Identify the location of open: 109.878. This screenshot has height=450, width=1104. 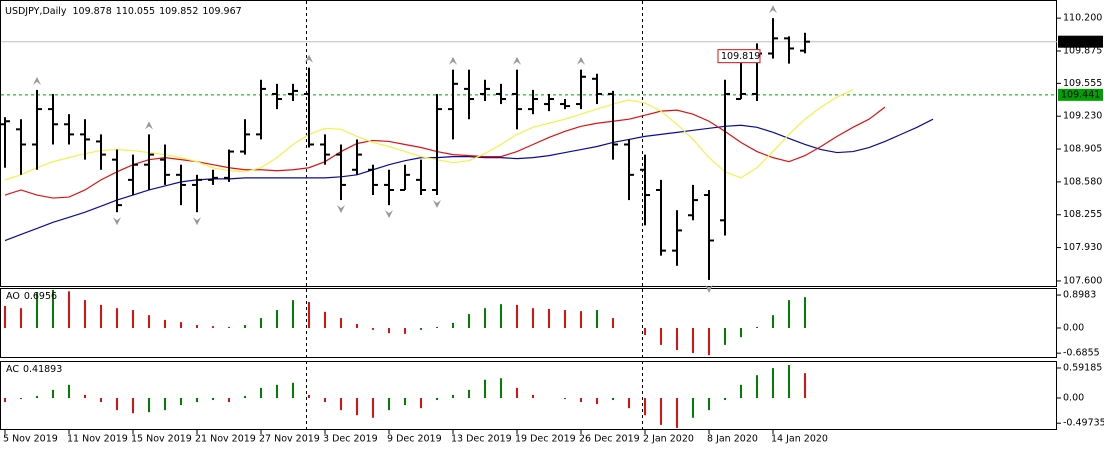
(91, 11).